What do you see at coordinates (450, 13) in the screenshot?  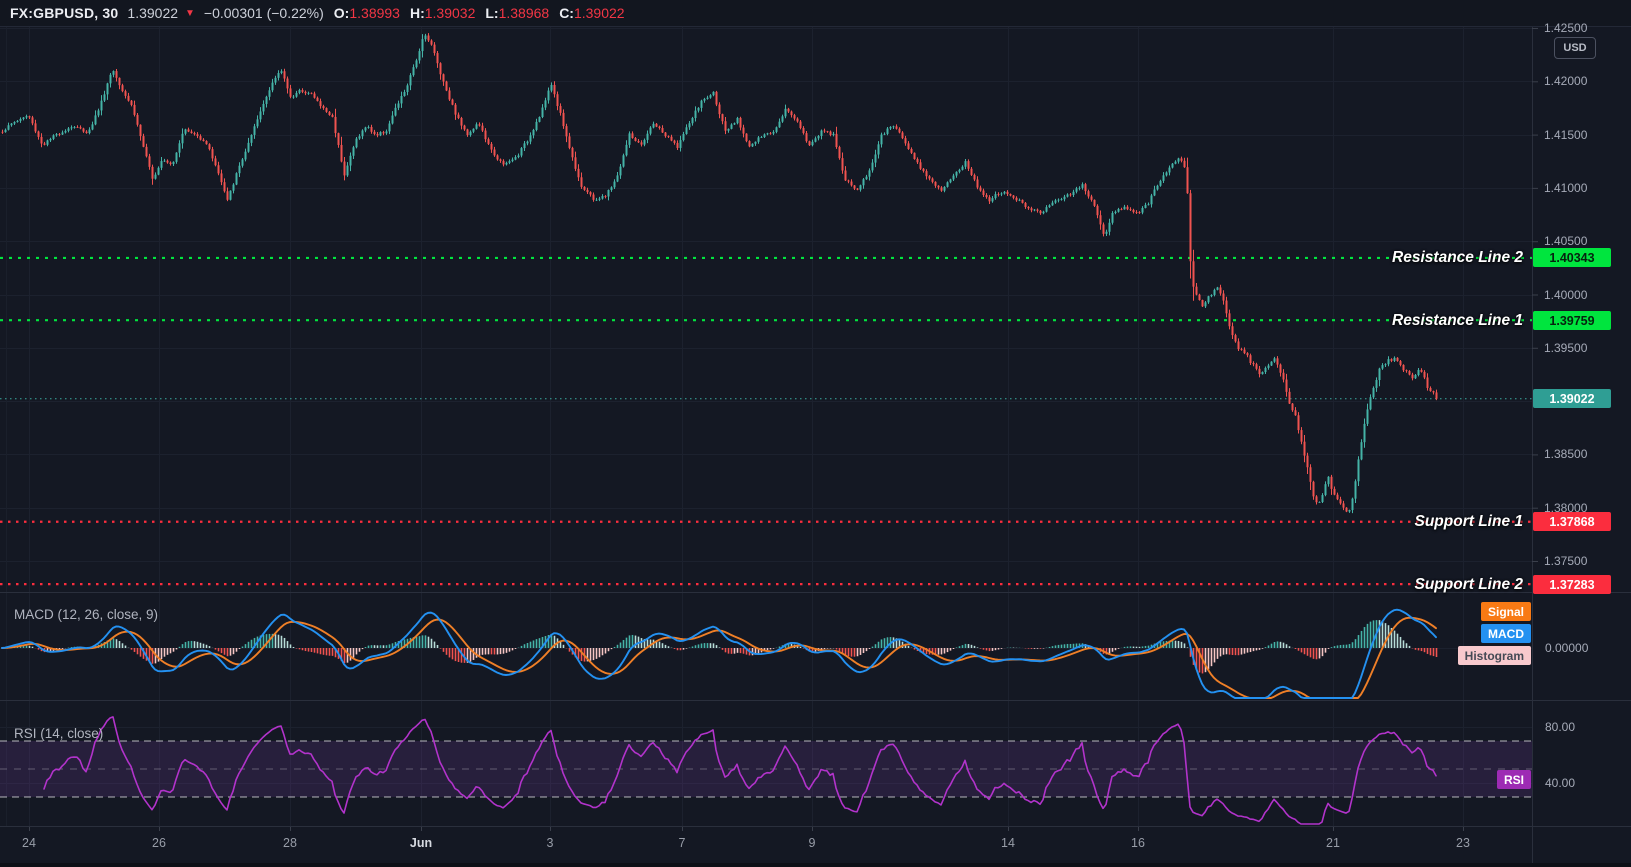 I see `high-value: 1.39032` at bounding box center [450, 13].